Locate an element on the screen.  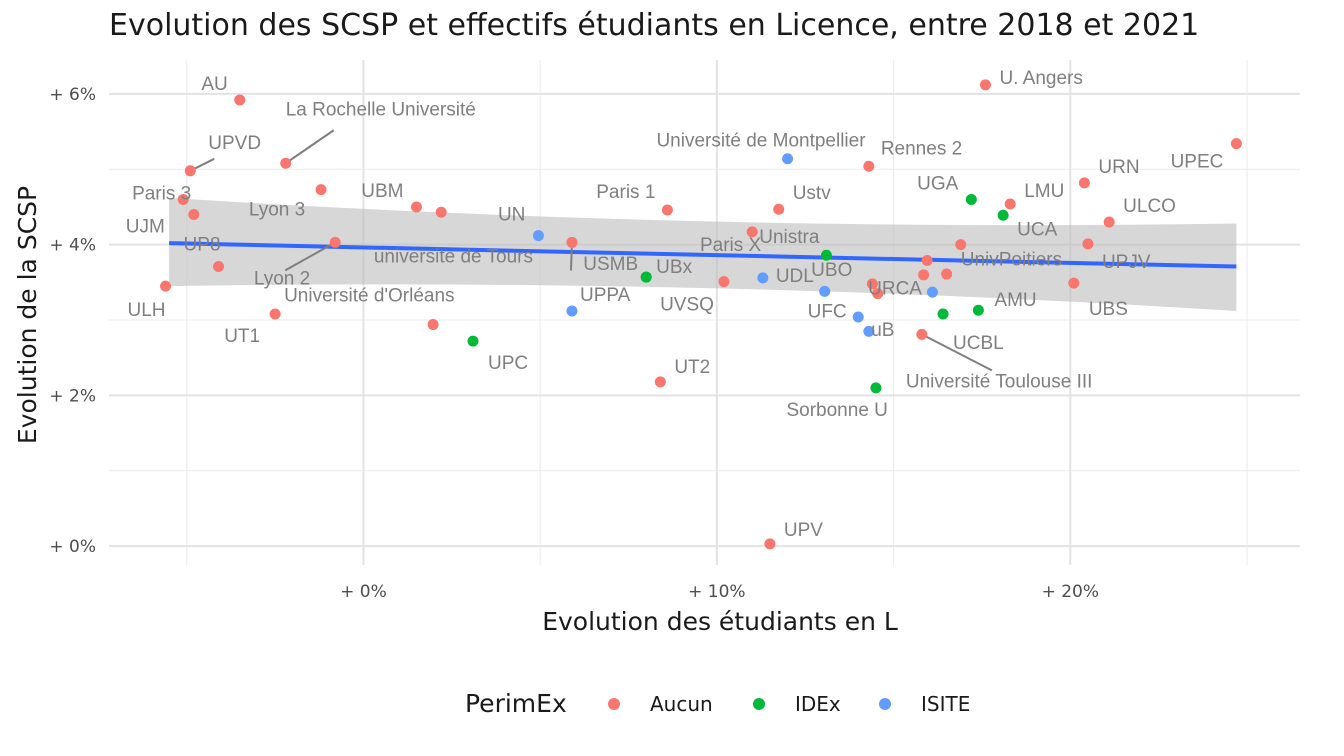
point-label: UT2 is located at coordinates (692, 367).